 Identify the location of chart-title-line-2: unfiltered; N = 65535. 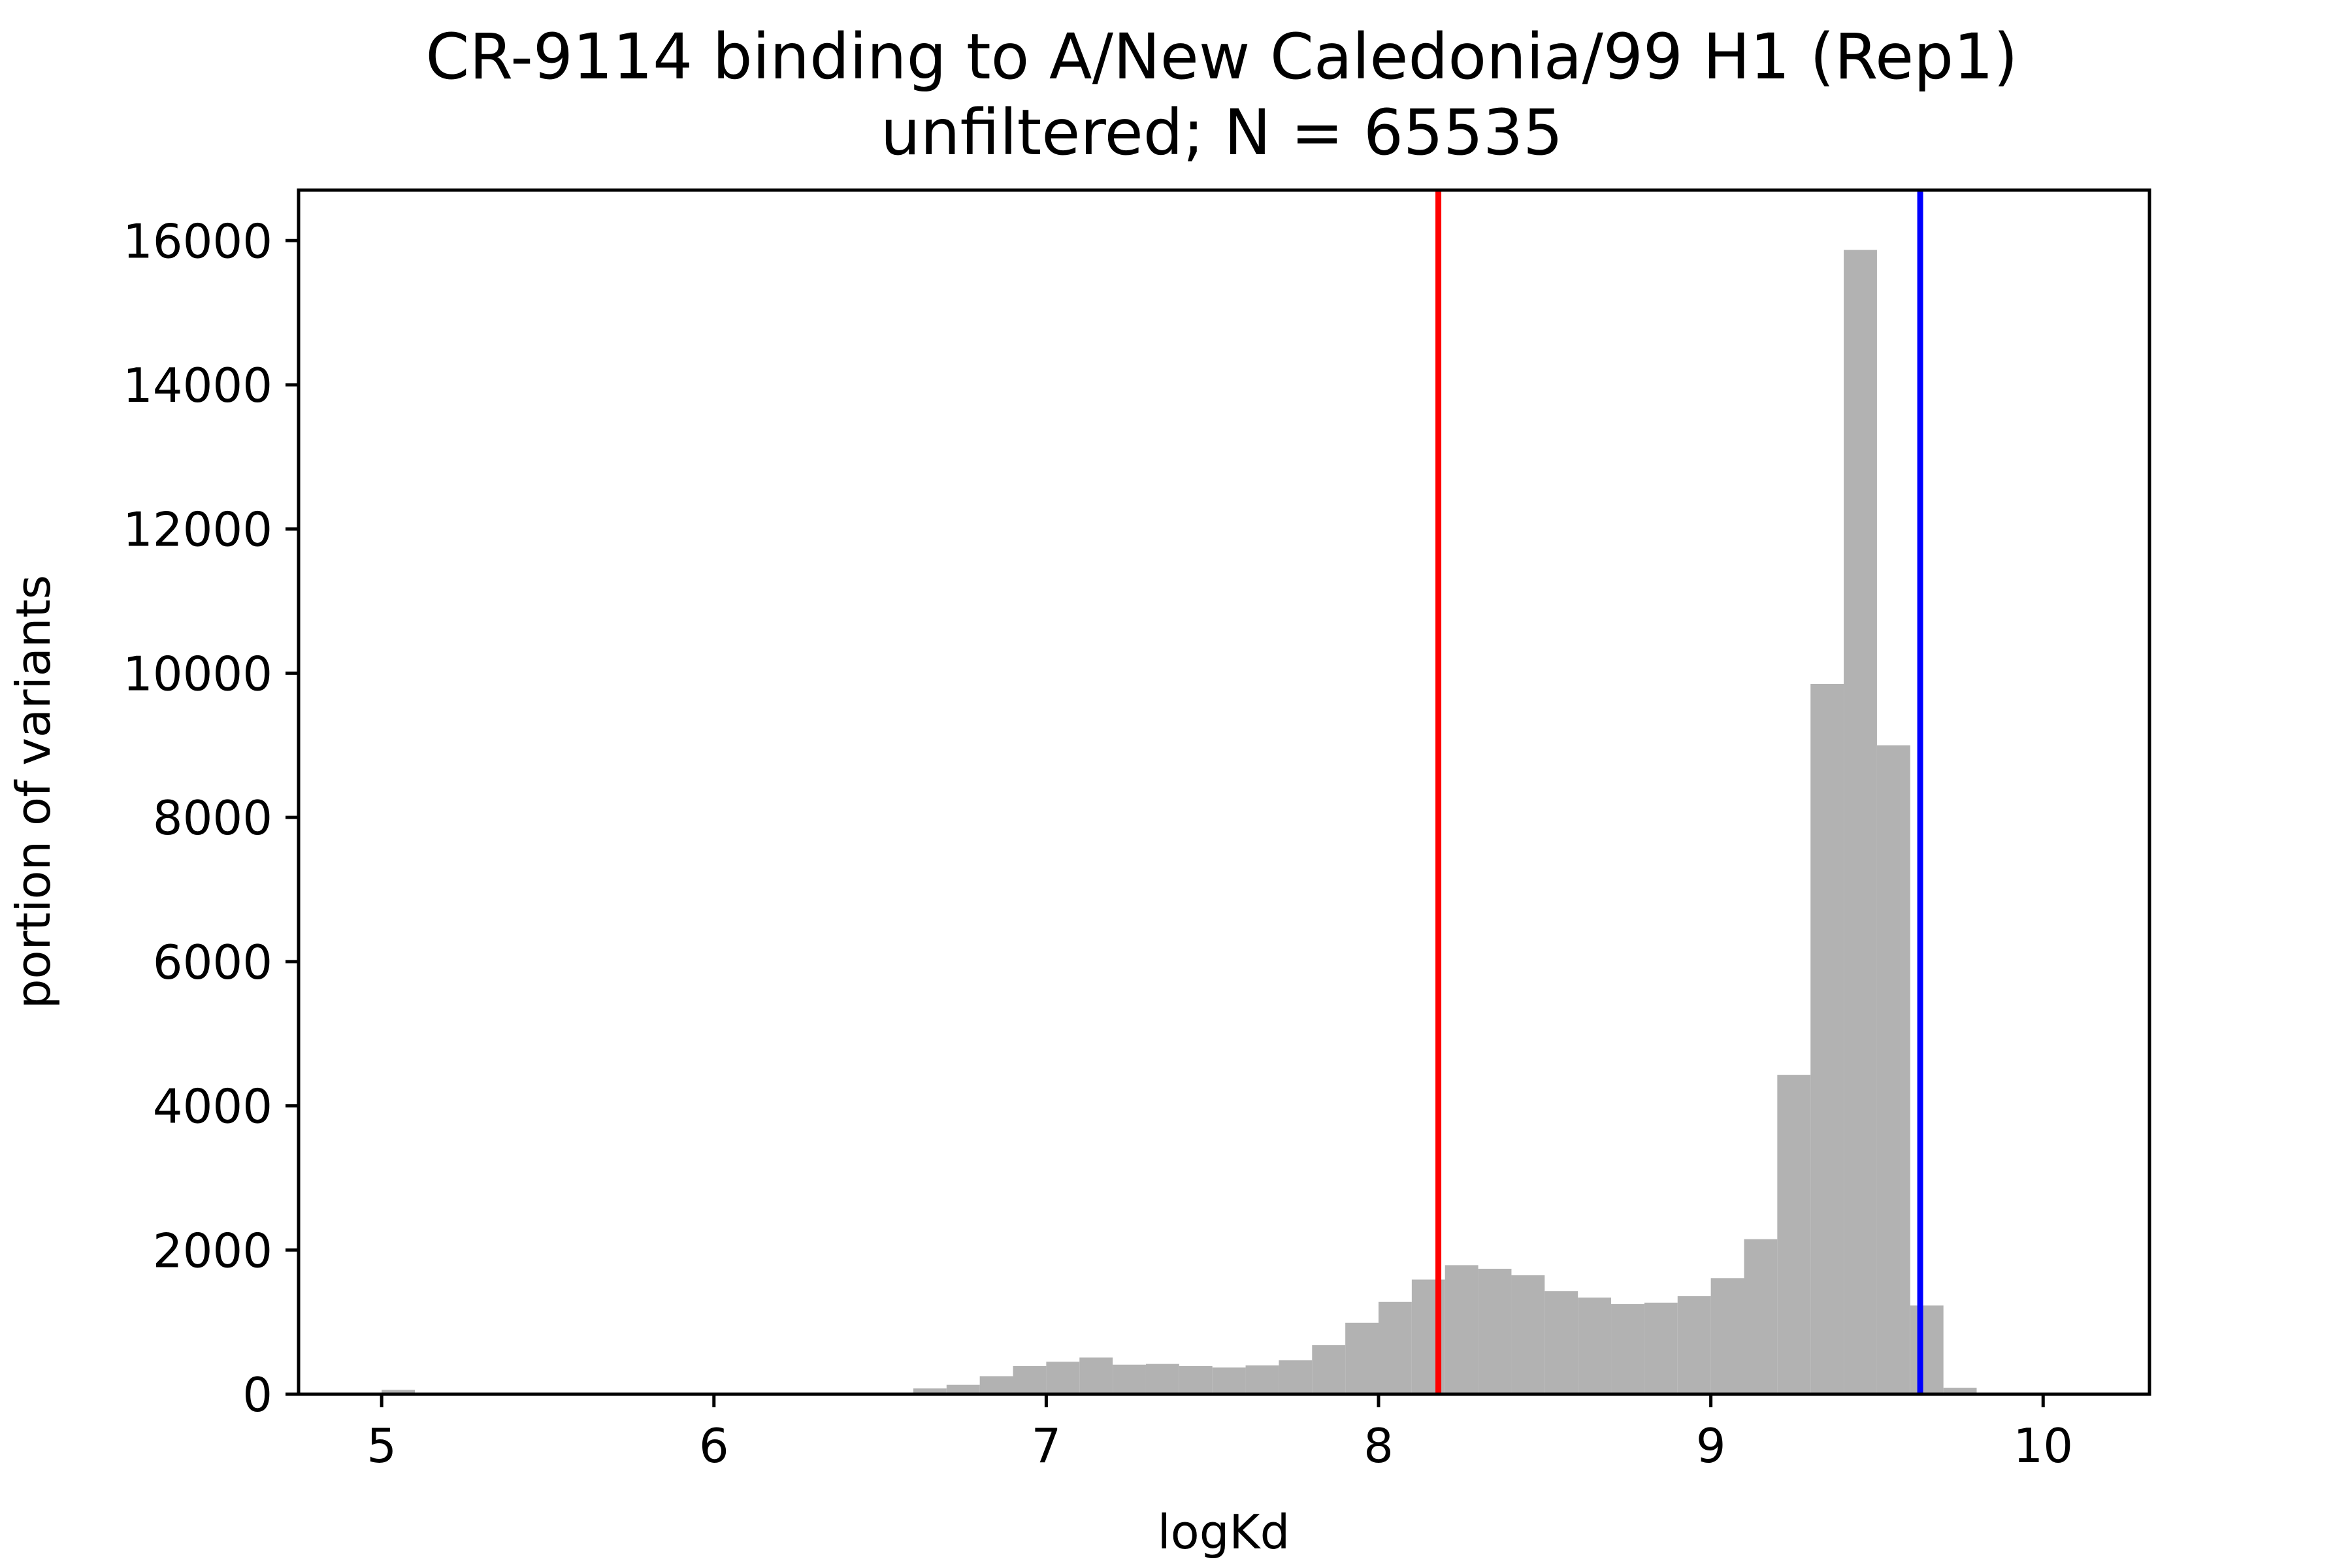
(1222, 132).